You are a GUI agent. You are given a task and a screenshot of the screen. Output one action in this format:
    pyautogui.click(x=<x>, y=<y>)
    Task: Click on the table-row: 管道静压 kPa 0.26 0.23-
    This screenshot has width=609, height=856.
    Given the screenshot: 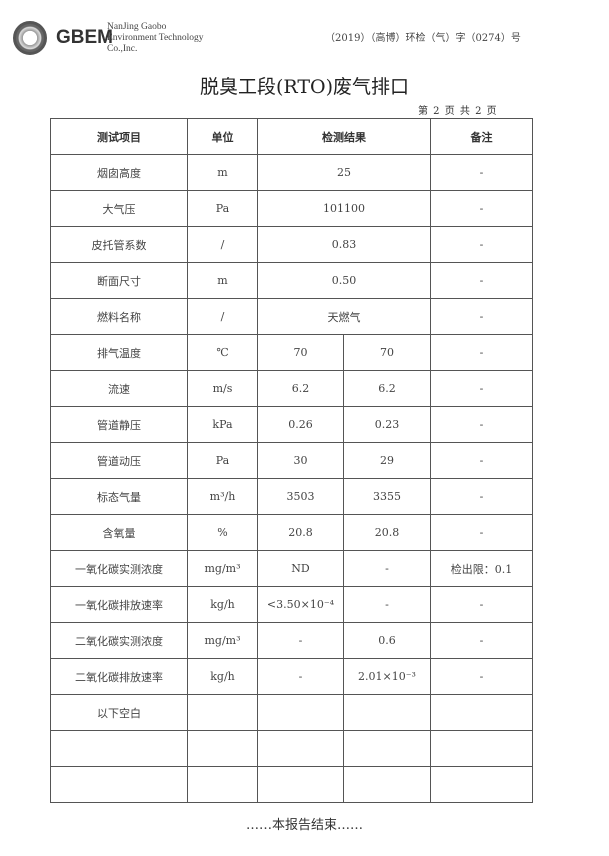 What is the action you would take?
    pyautogui.click(x=291, y=424)
    